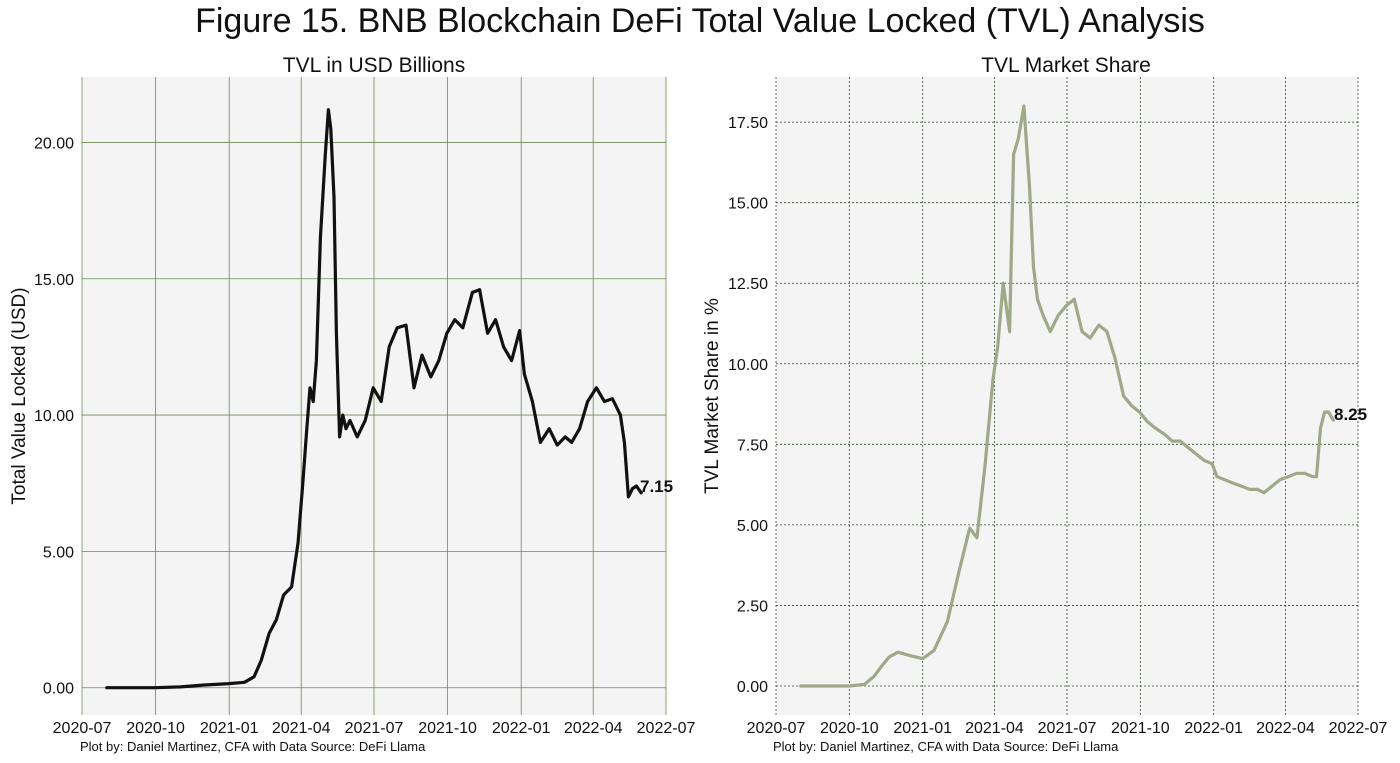 The width and height of the screenshot is (1400, 763). What do you see at coordinates (712, 396) in the screenshot?
I see `y-axis-label-right: TVL Market Share in %` at bounding box center [712, 396].